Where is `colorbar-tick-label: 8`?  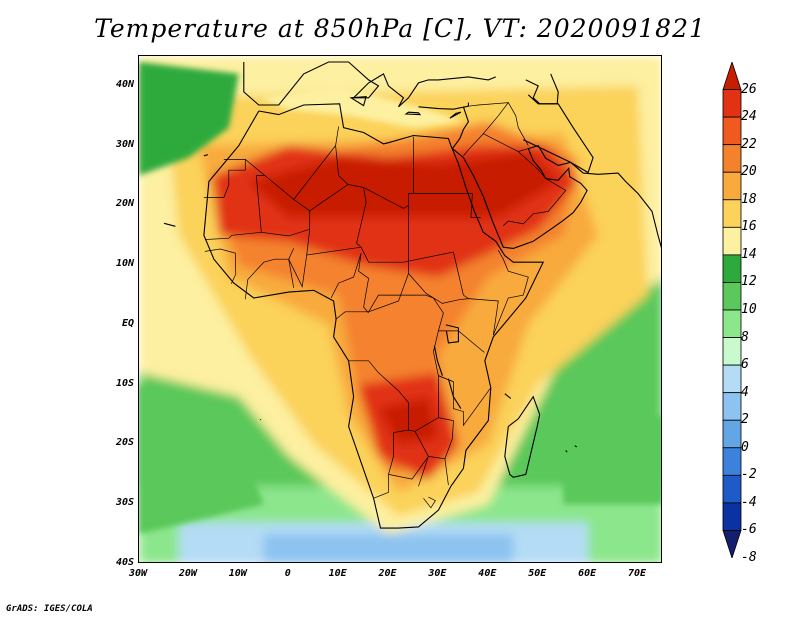
colorbar-tick-label: 8 is located at coordinates (745, 337).